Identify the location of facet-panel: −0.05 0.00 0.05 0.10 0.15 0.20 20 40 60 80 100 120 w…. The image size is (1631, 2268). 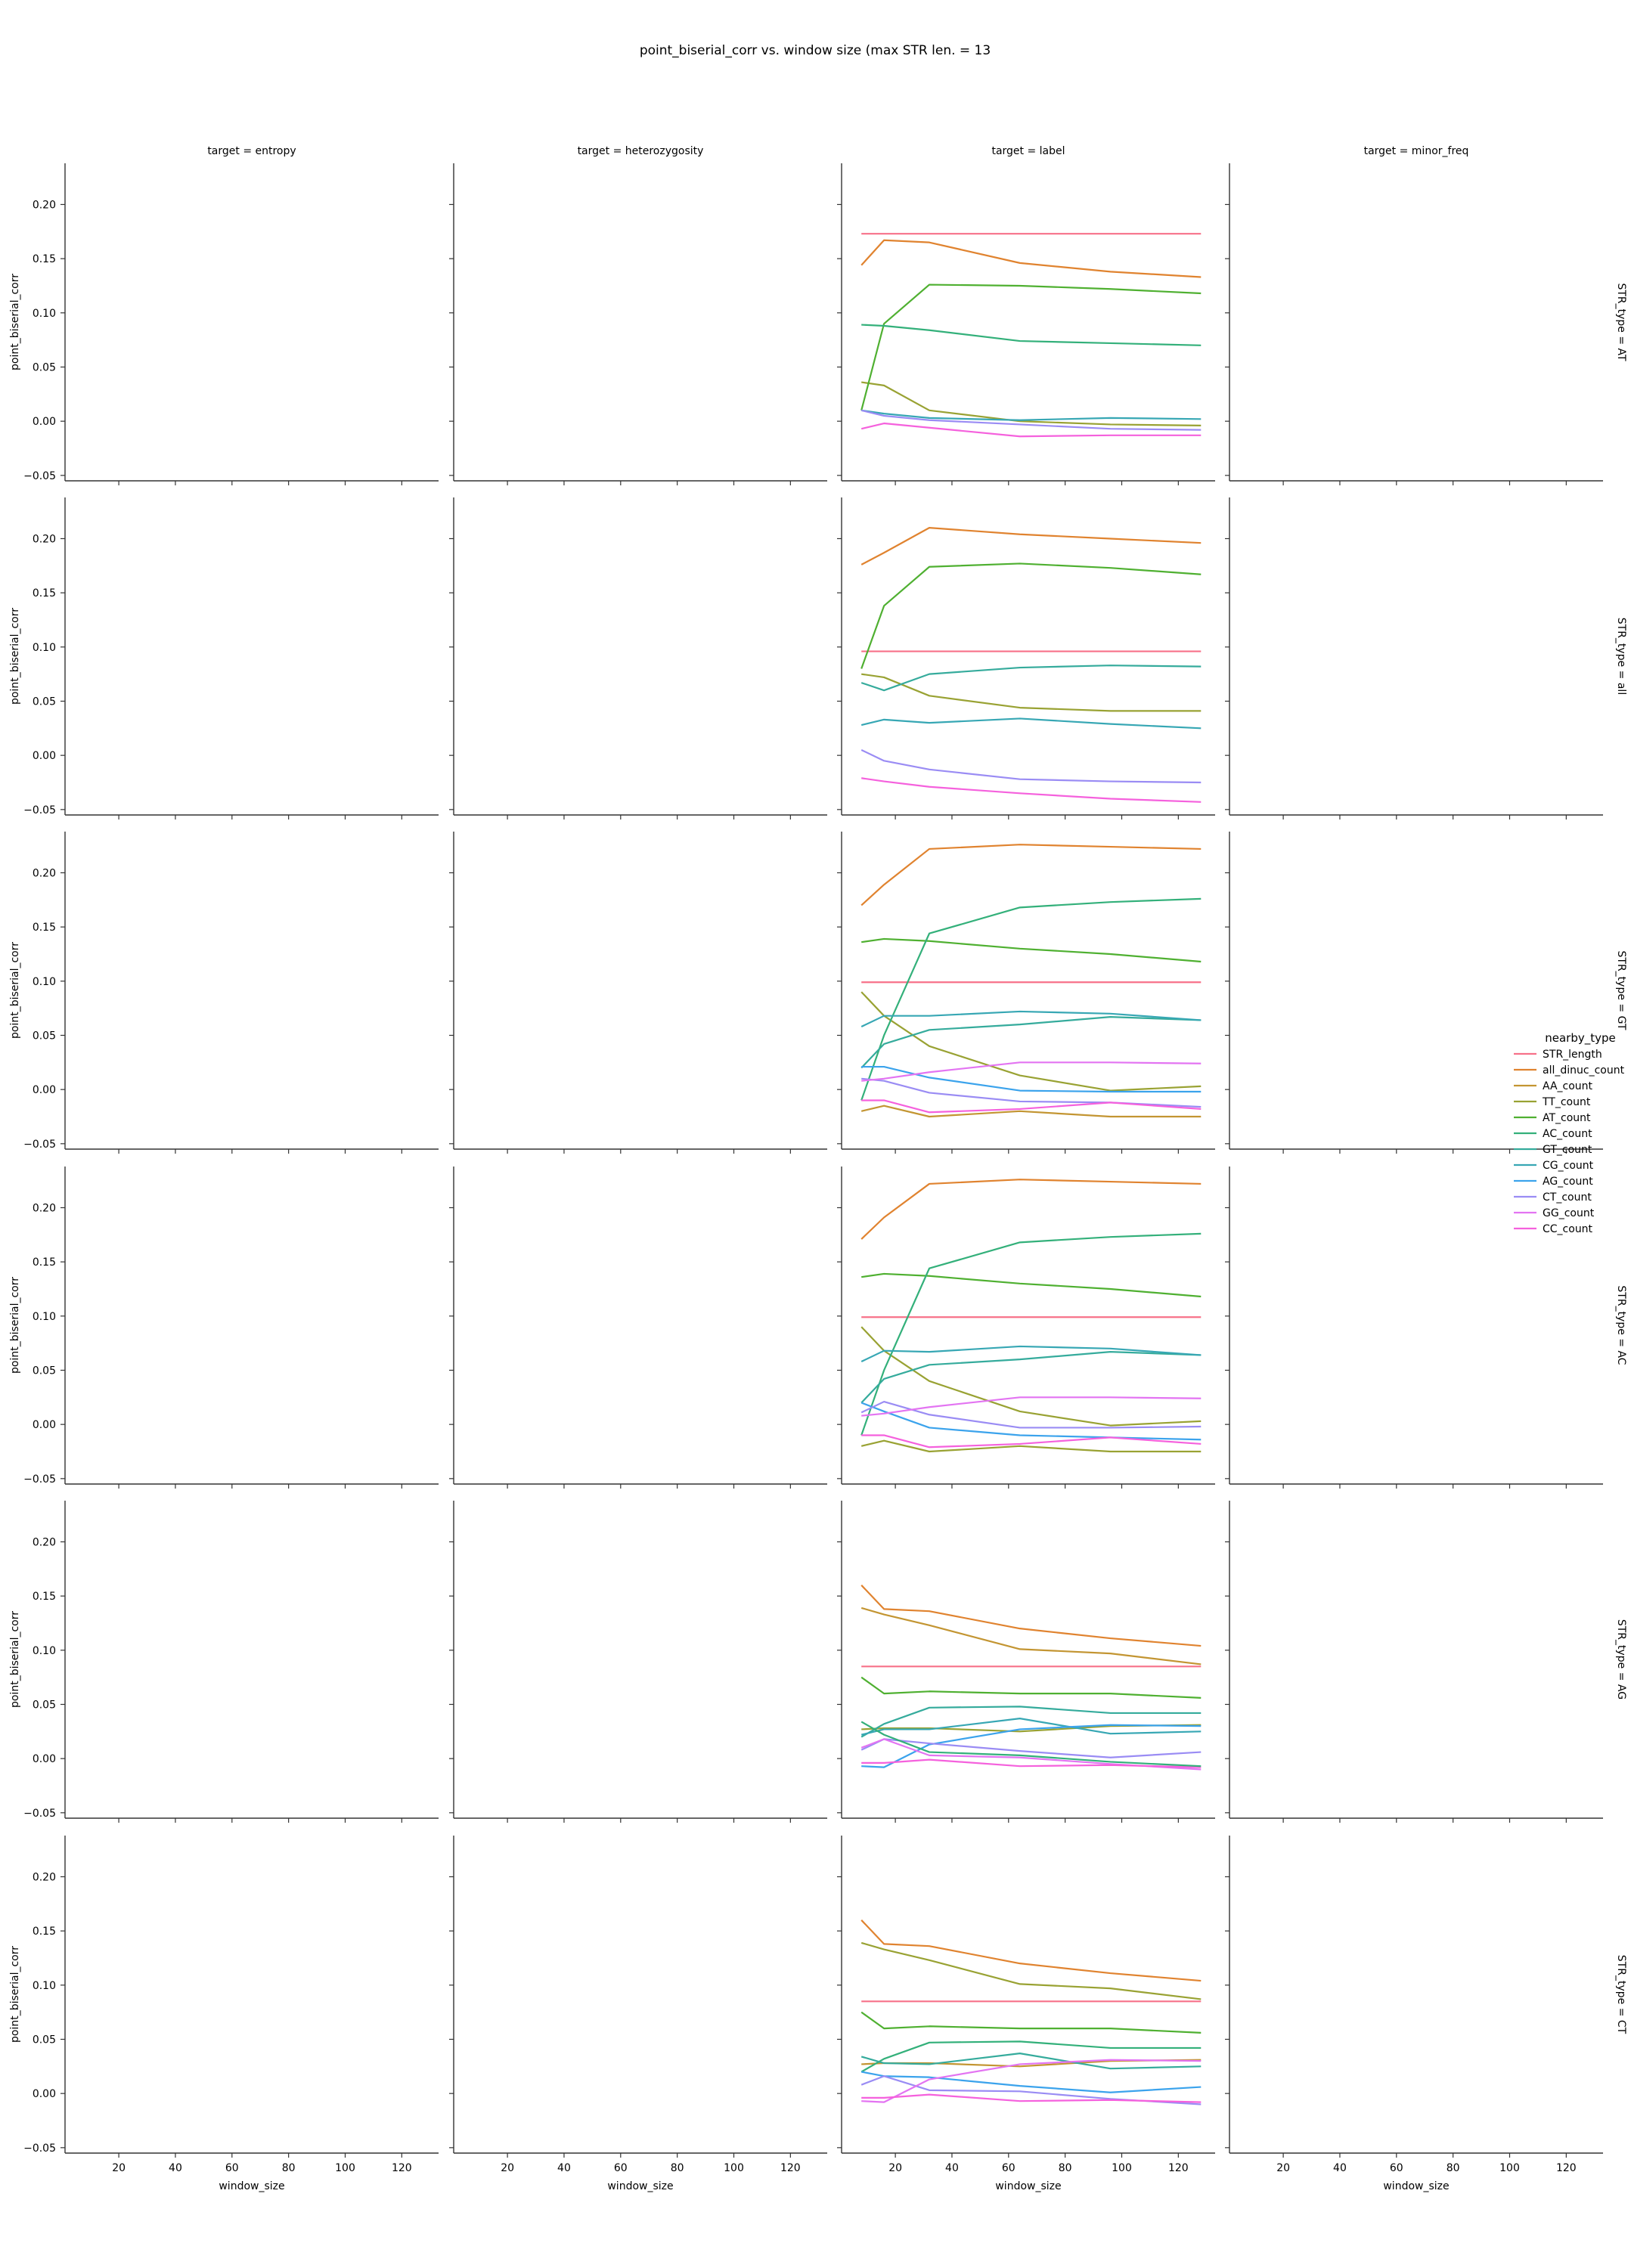
(224, 2014).